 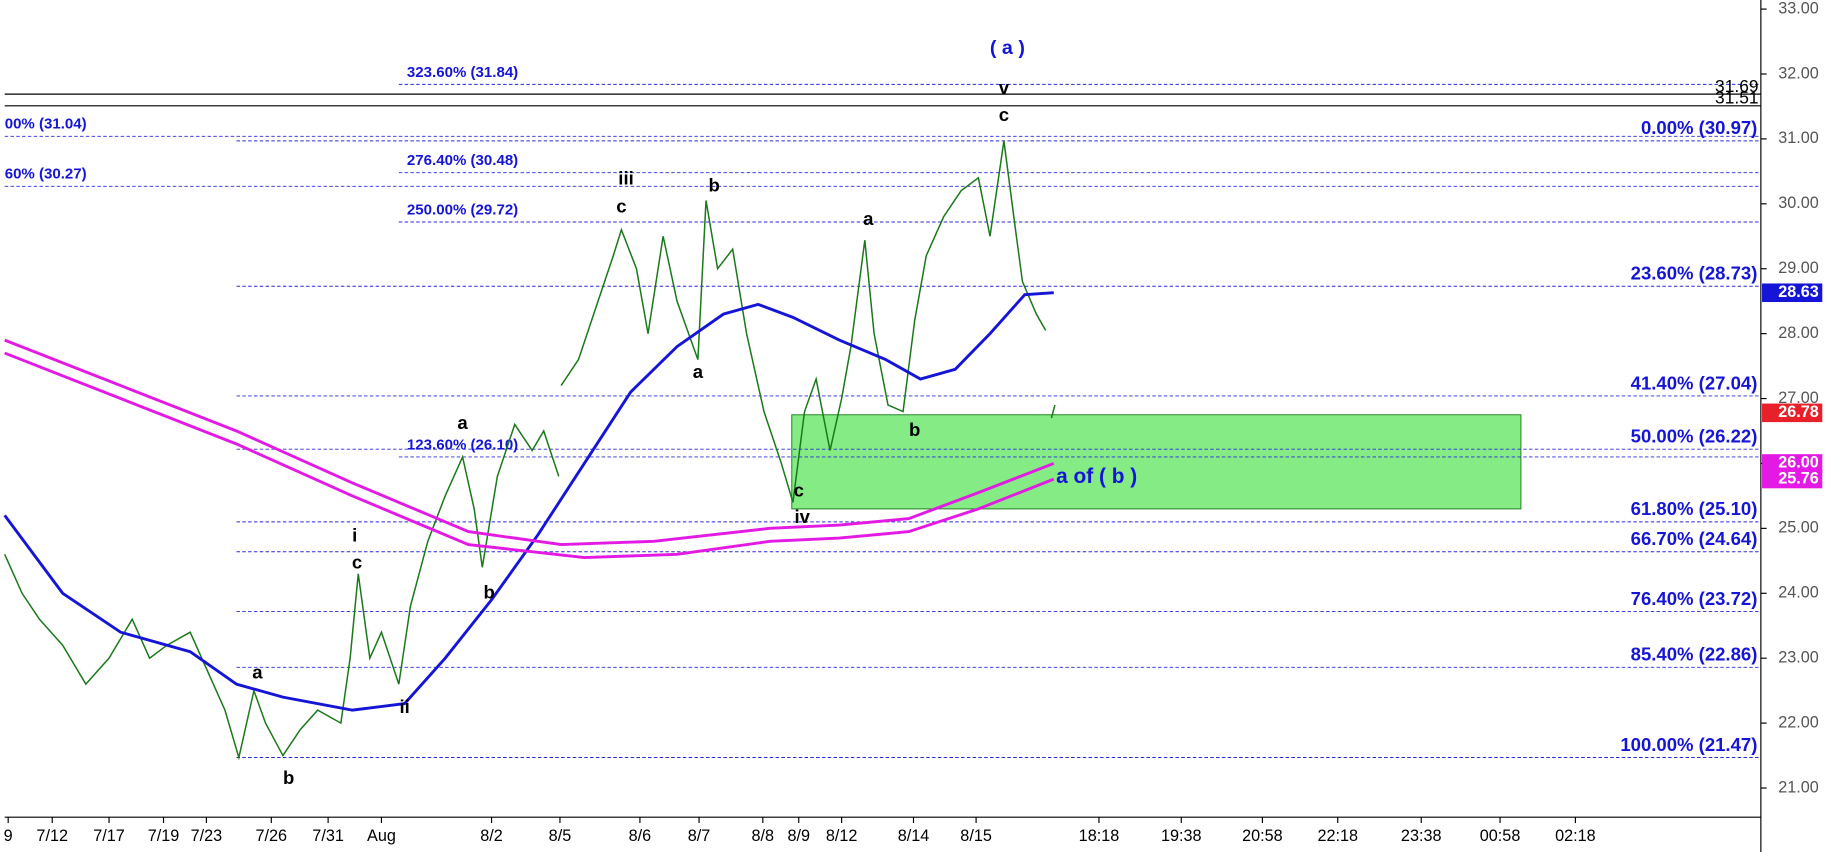 I want to click on x-tick-label: 8/6, so click(x=640, y=836).